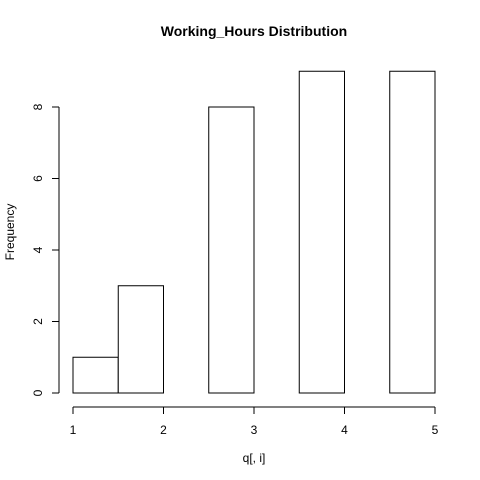 The width and height of the screenshot is (480, 480). What do you see at coordinates (344, 430) in the screenshot?
I see `x-tick-label-3: 4` at bounding box center [344, 430].